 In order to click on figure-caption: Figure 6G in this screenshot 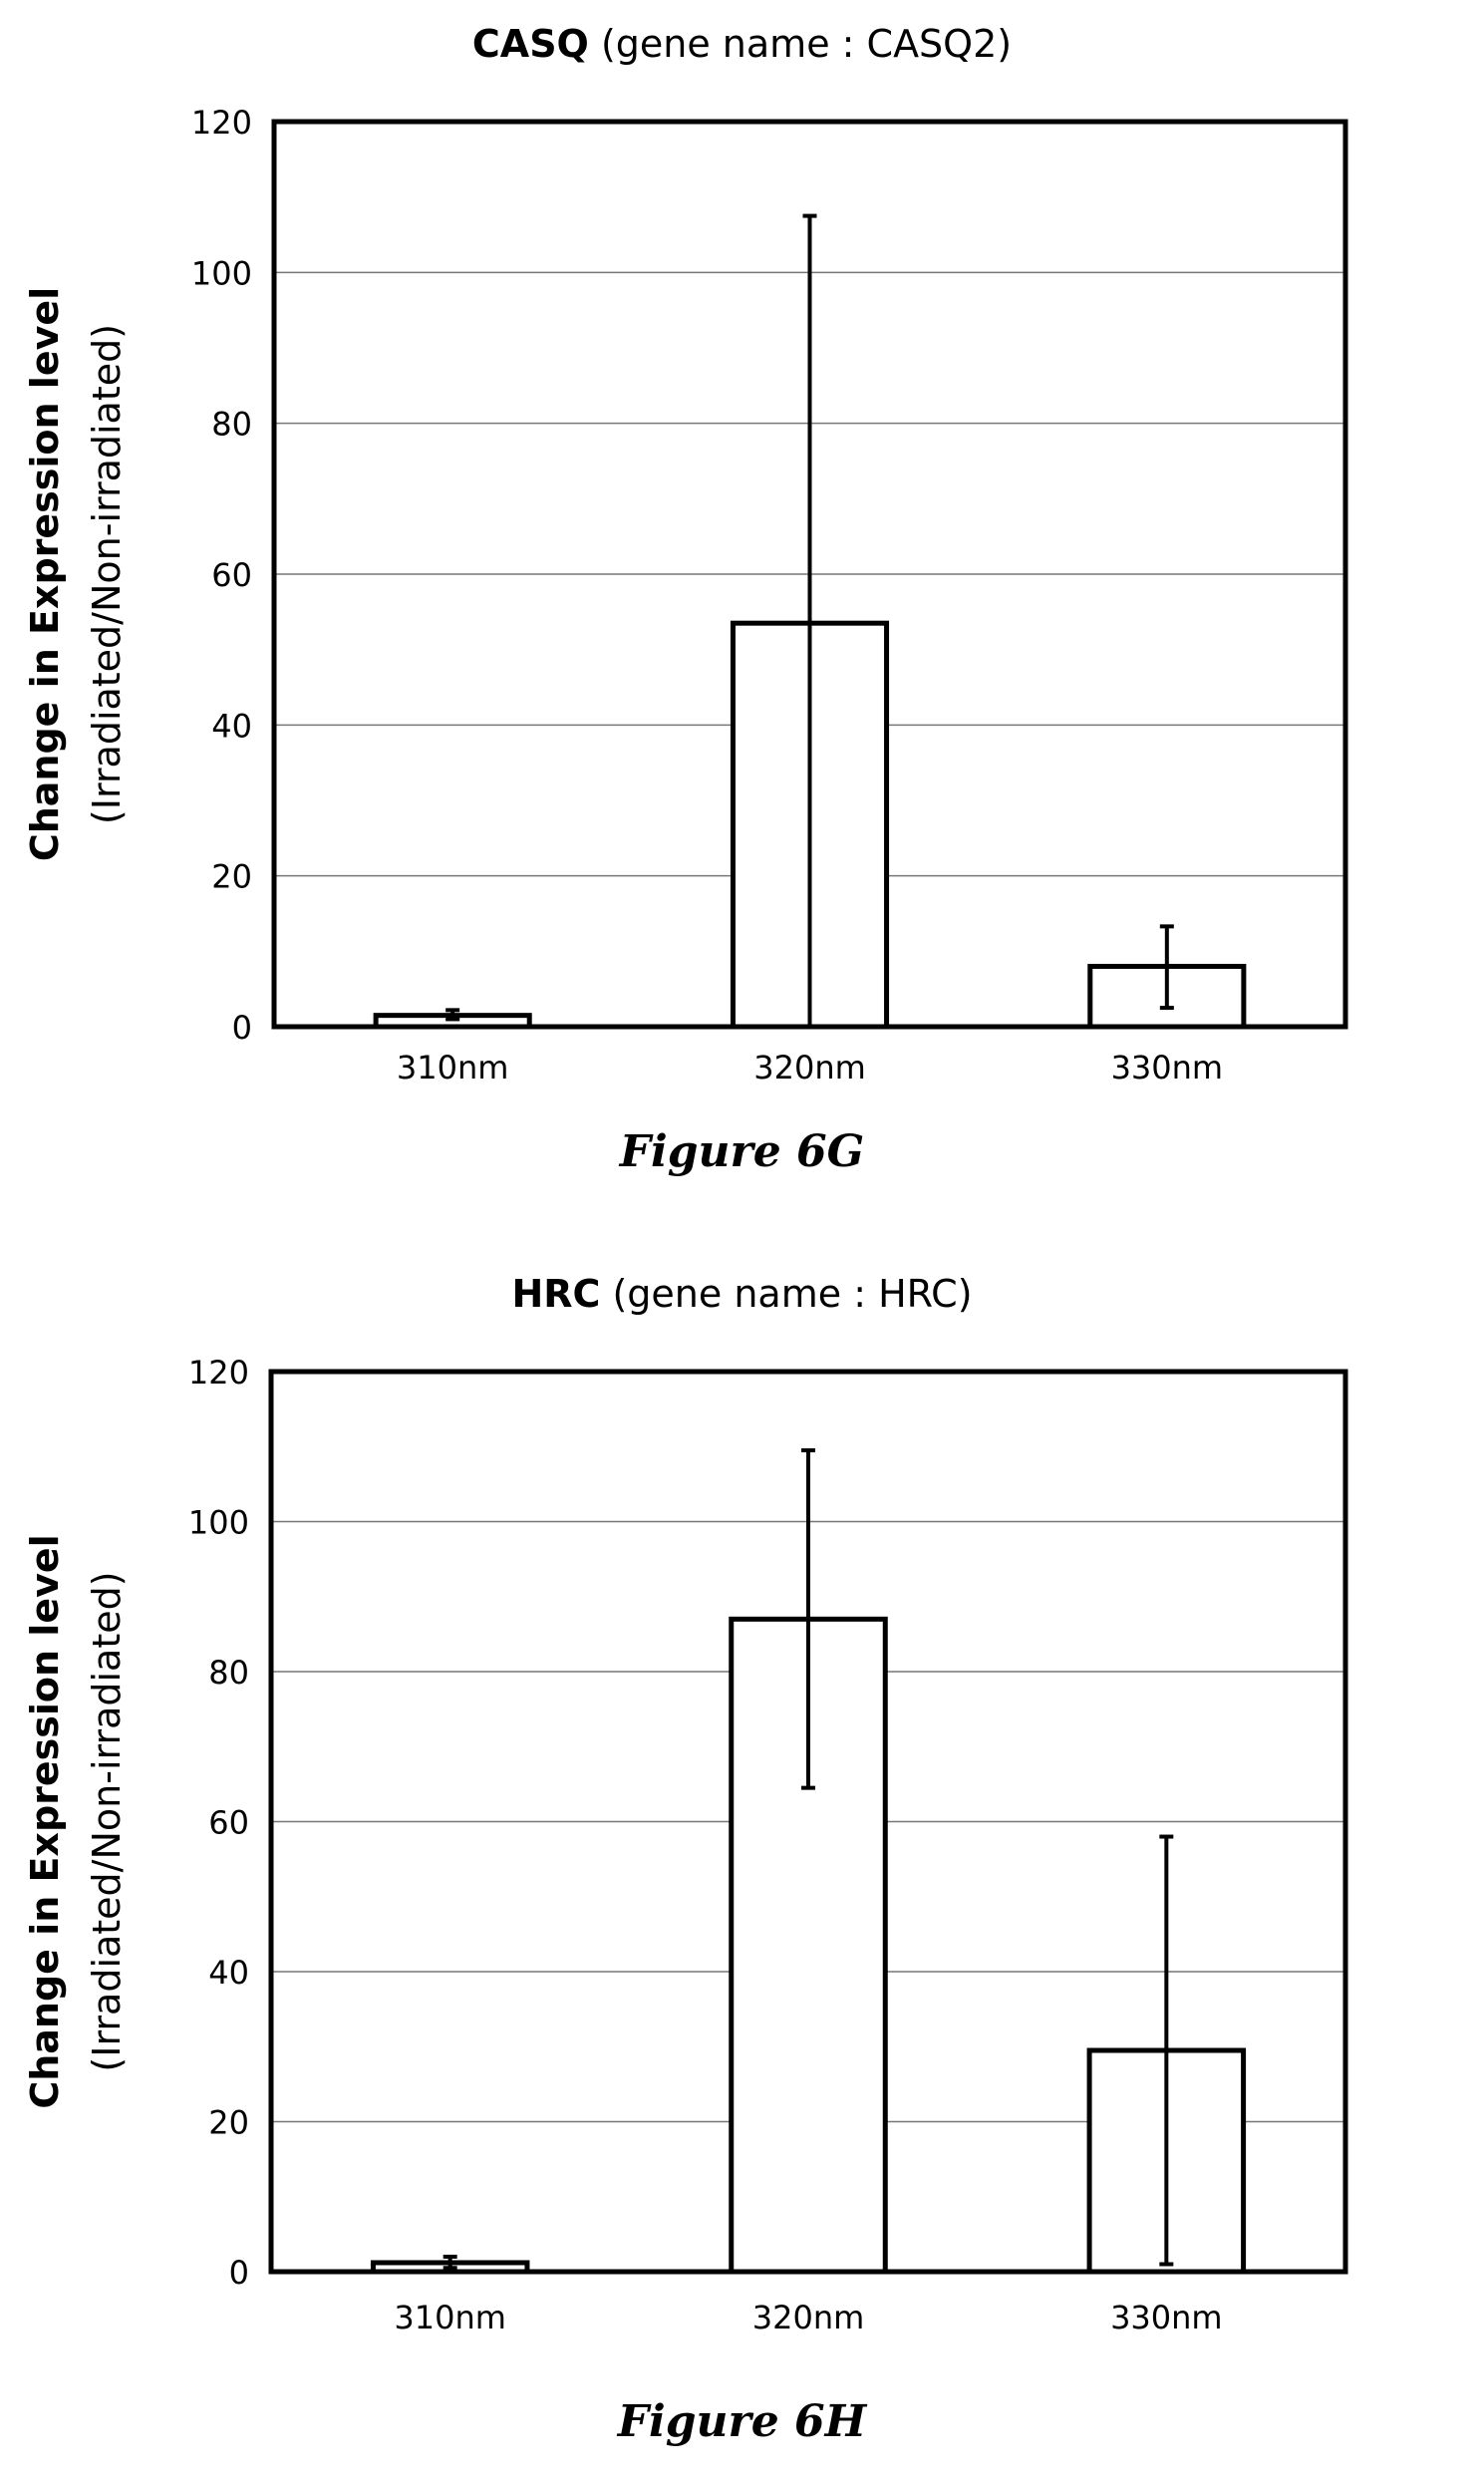, I will do `click(742, 1151)`.